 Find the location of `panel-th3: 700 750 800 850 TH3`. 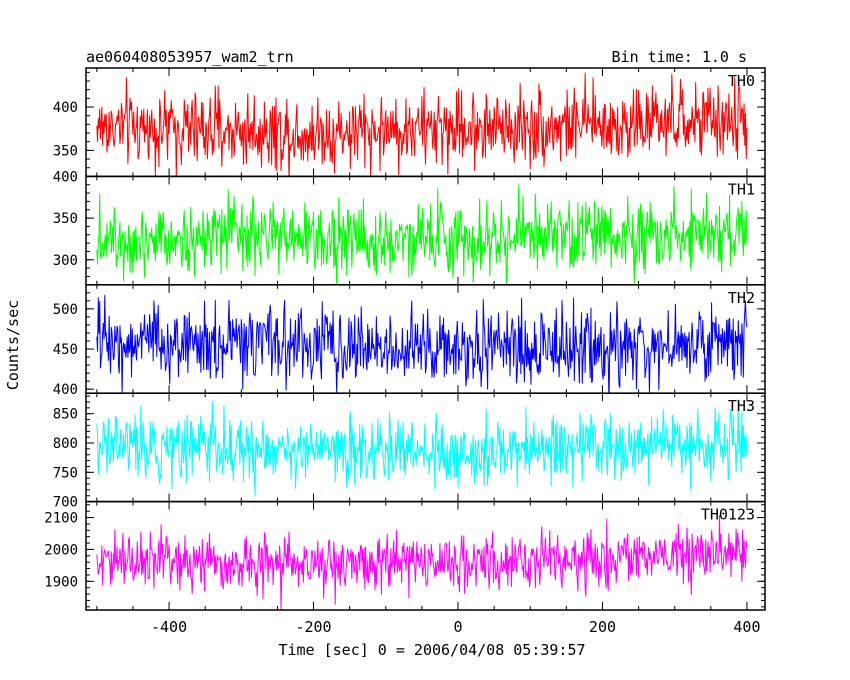

panel-th3: 700 750 800 850 TH3 is located at coordinates (409, 451).